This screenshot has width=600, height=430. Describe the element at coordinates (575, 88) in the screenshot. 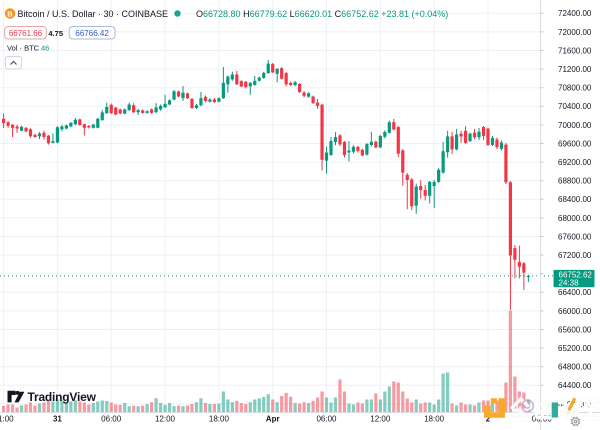

I see `svg-text: 70800.00` at that location.